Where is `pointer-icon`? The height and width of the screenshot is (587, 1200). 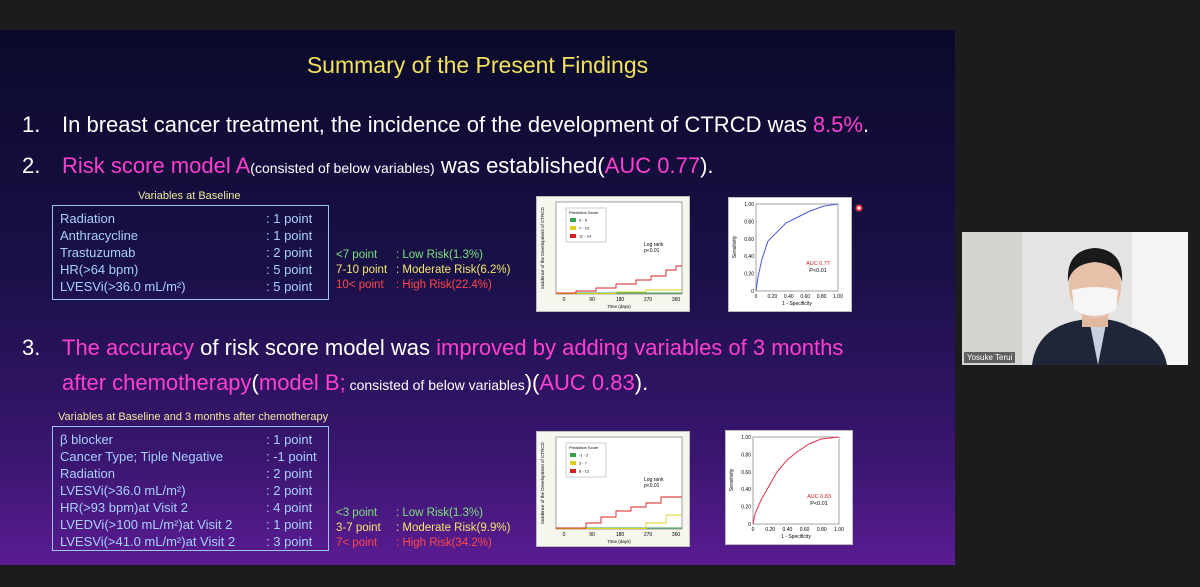 pointer-icon is located at coordinates (859, 208).